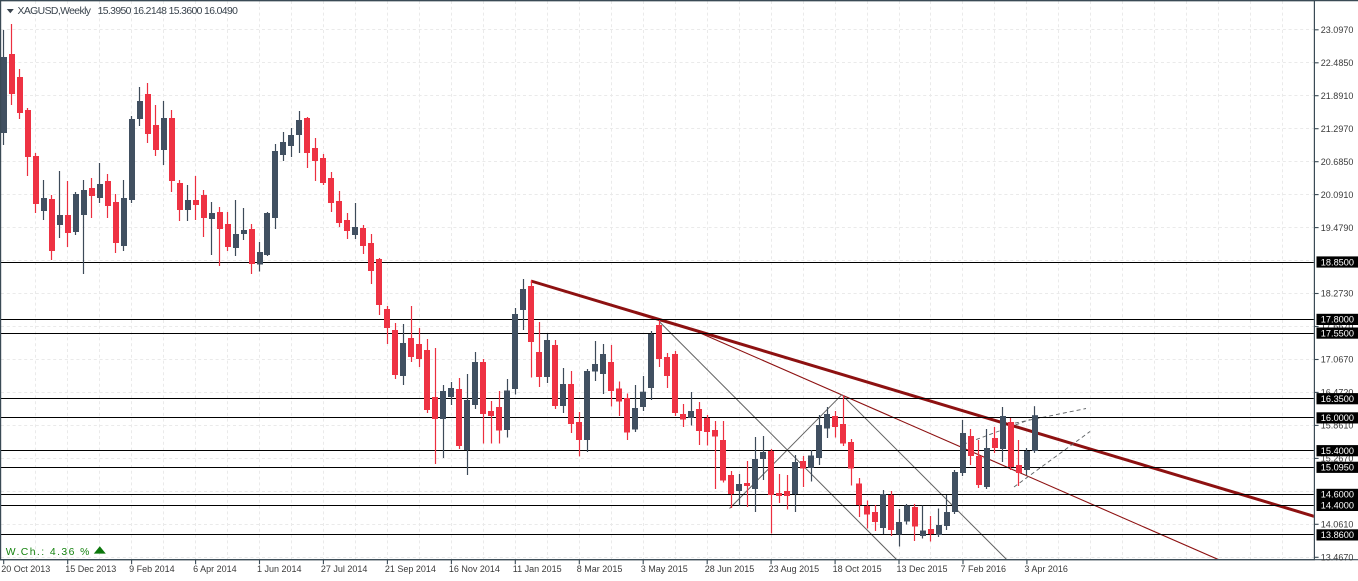 The width and height of the screenshot is (1358, 581). Describe the element at coordinates (1337, 294) in the screenshot. I see `svg-text: 18.2730` at that location.